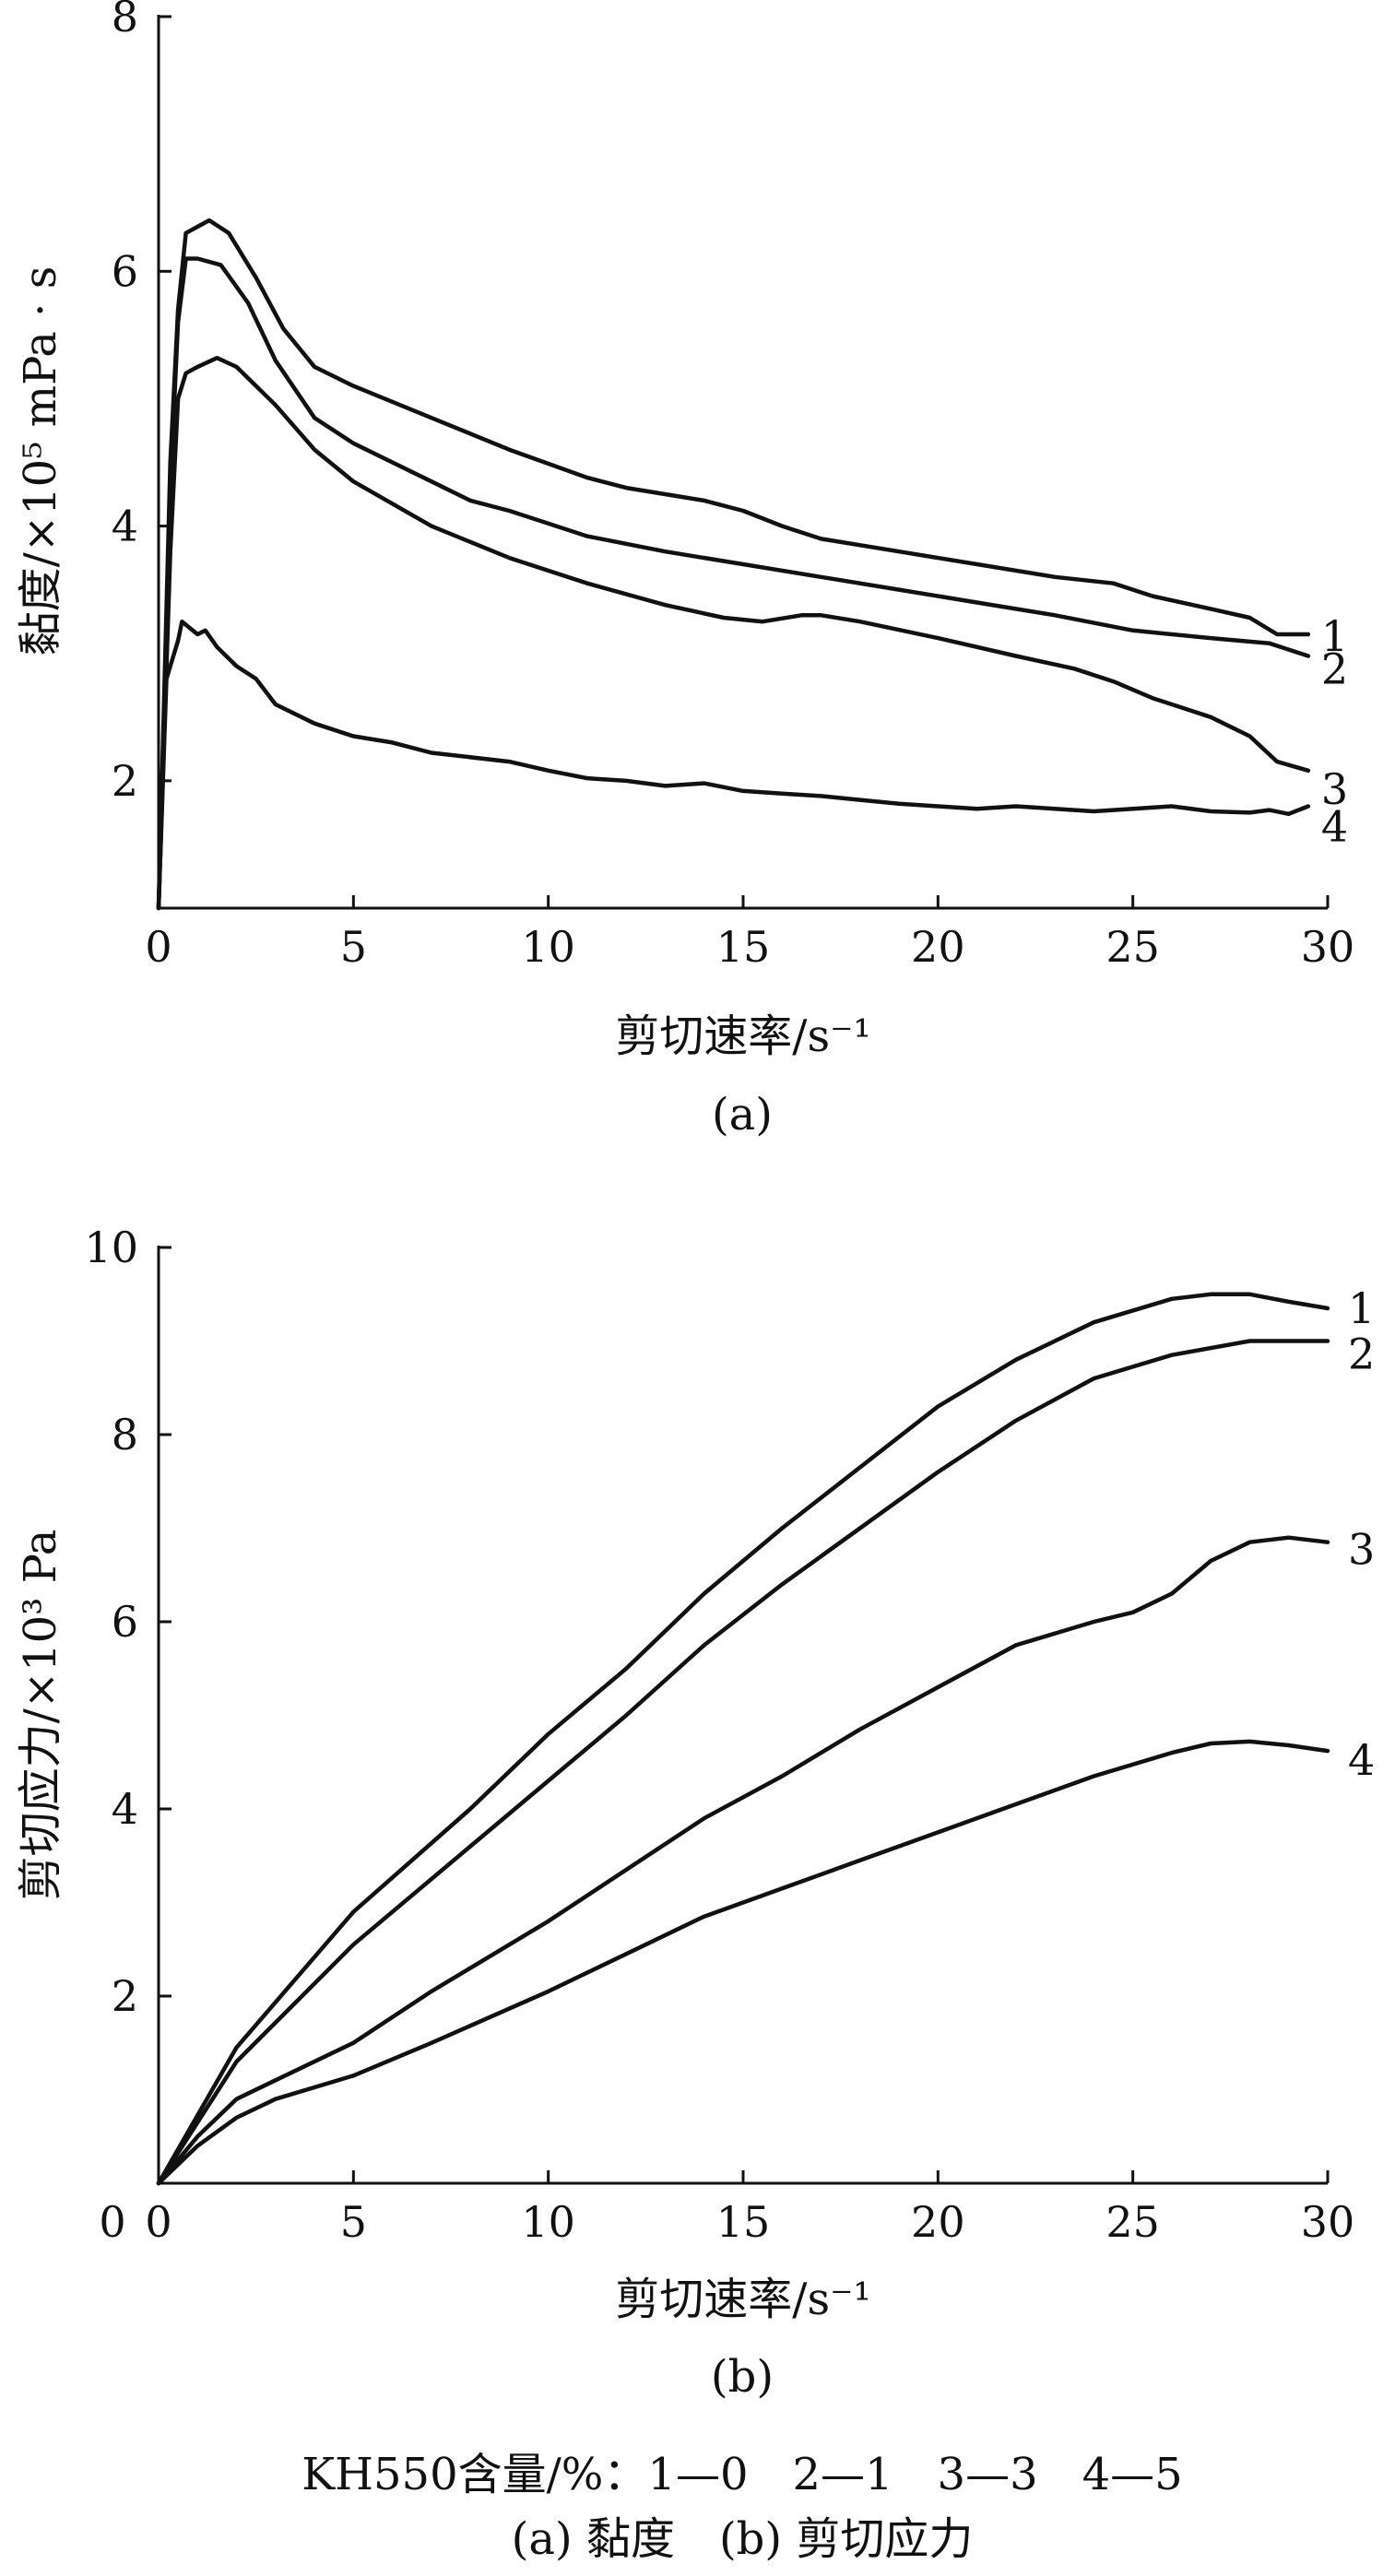 This screenshot has height=2576, width=1395. I want to click on figure-caption: (a) 黏度 (b) 剪切应力, so click(743, 2539).